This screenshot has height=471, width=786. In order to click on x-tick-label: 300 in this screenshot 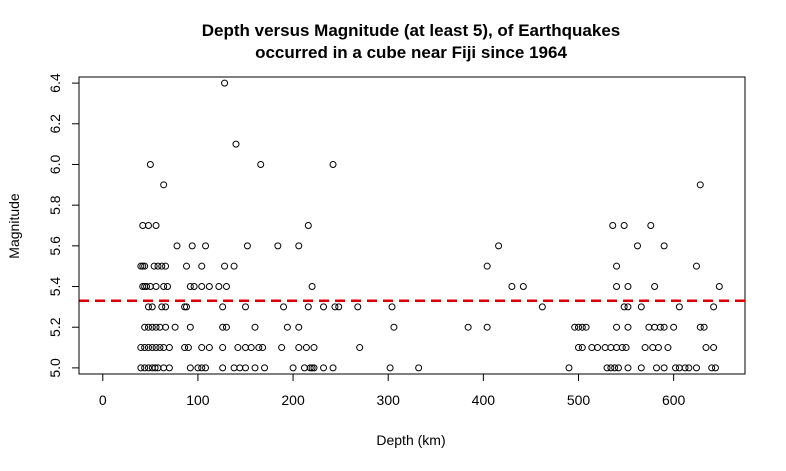, I will do `click(389, 400)`.